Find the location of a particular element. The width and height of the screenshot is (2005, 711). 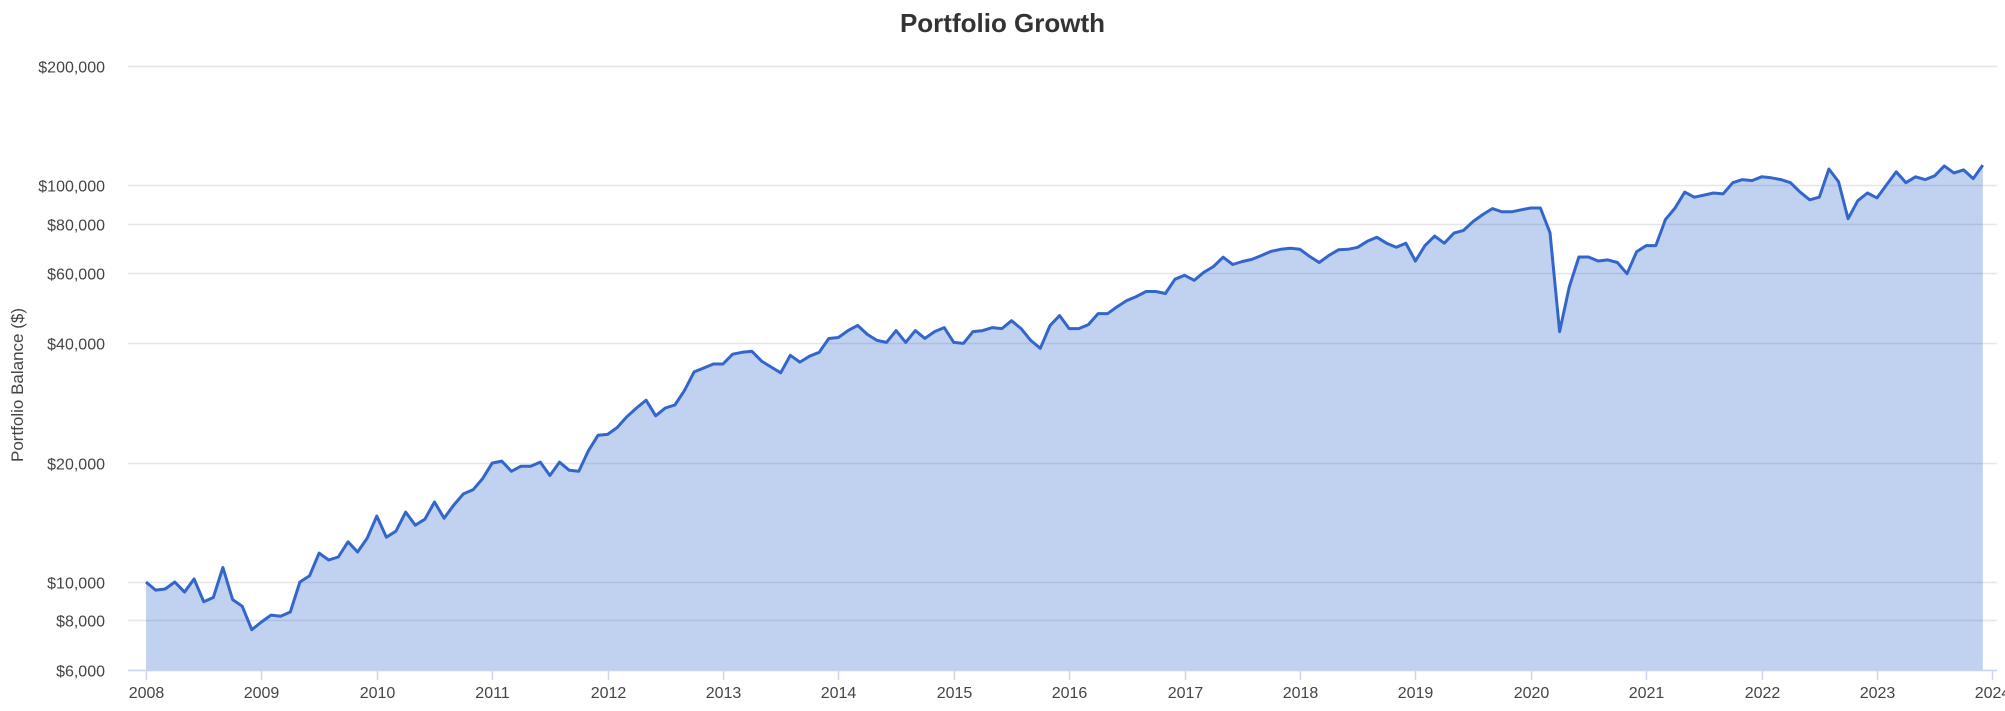

x-tick-label: 2014 is located at coordinates (839, 693).